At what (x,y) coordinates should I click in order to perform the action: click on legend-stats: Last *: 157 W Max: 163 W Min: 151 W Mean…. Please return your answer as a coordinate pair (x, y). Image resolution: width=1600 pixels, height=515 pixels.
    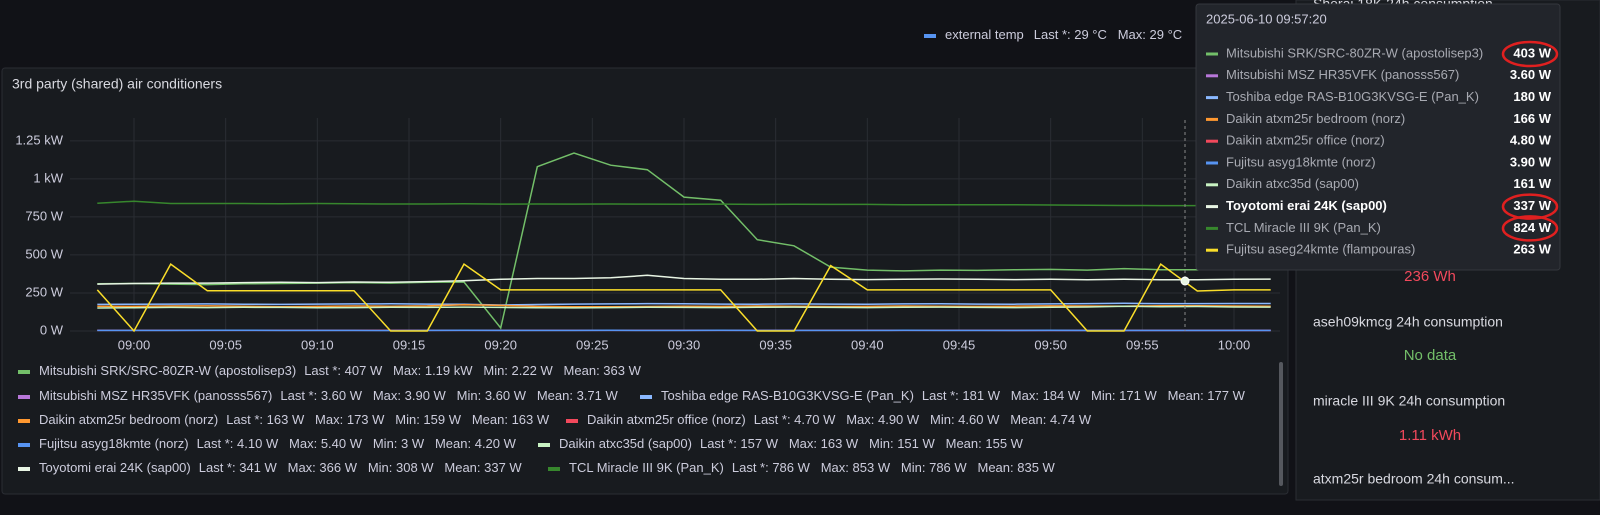
    Looking at the image, I should click on (862, 443).